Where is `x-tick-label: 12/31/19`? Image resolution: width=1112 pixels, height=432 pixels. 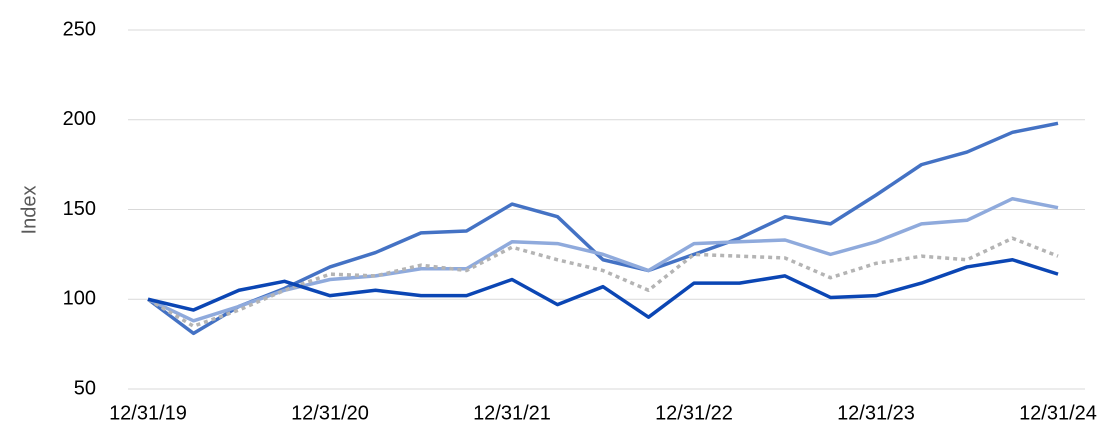 x-tick-label: 12/31/19 is located at coordinates (148, 413).